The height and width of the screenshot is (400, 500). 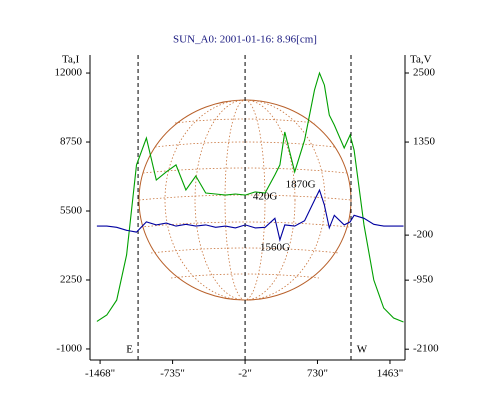 What do you see at coordinates (250, 215) in the screenshot?
I see `series-line` at bounding box center [250, 215].